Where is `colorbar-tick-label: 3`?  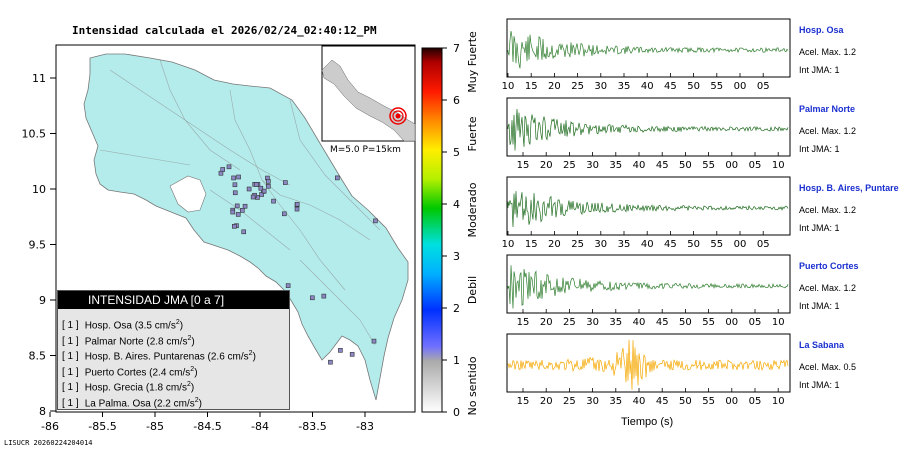
colorbar-tick-label: 3 is located at coordinates (456, 256).